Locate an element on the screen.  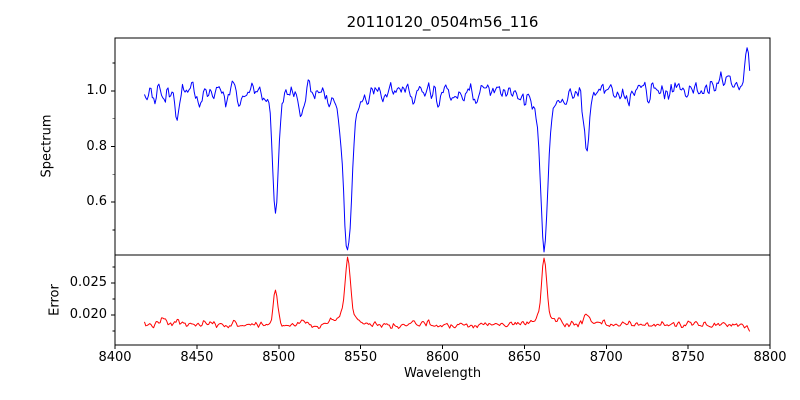
x-tick-label: 8650 is located at coordinates (524, 357).